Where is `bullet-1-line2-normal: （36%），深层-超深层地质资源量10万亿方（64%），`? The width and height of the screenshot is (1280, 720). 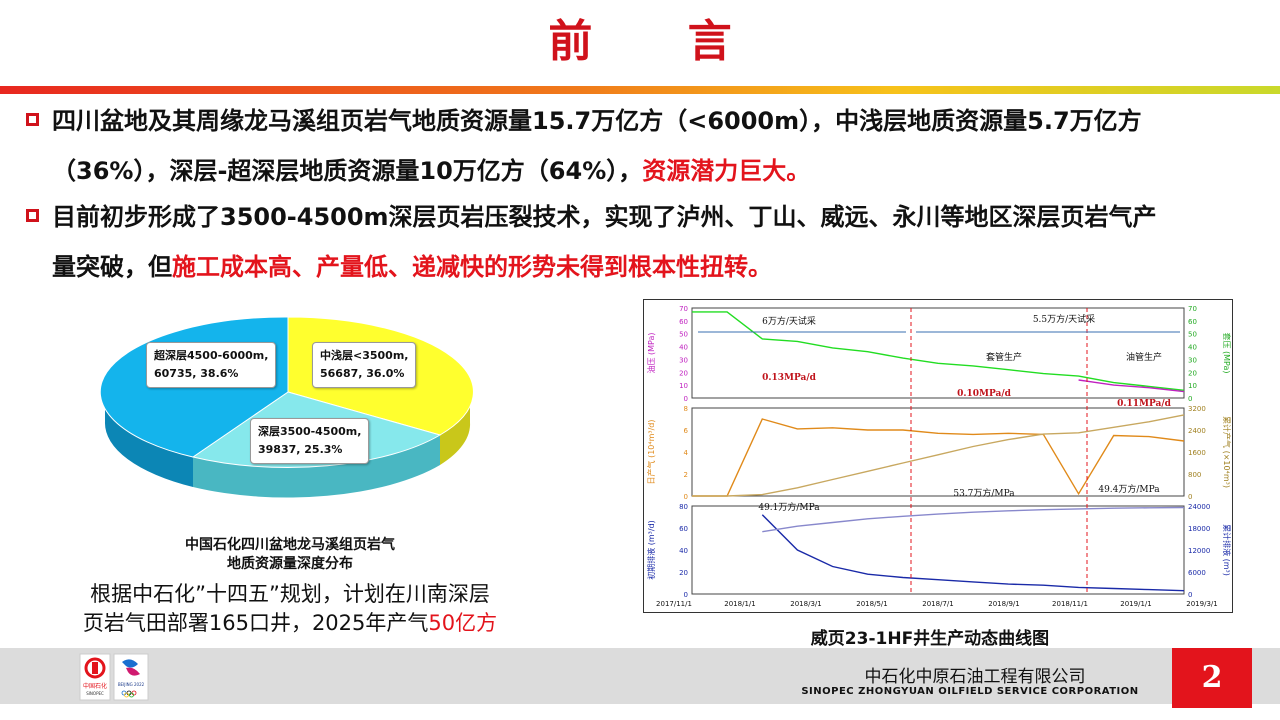
bullet-1-line2-normal: （36%），深层-超深层地质资源量10万亿方（64%）， is located at coordinates (347, 171).